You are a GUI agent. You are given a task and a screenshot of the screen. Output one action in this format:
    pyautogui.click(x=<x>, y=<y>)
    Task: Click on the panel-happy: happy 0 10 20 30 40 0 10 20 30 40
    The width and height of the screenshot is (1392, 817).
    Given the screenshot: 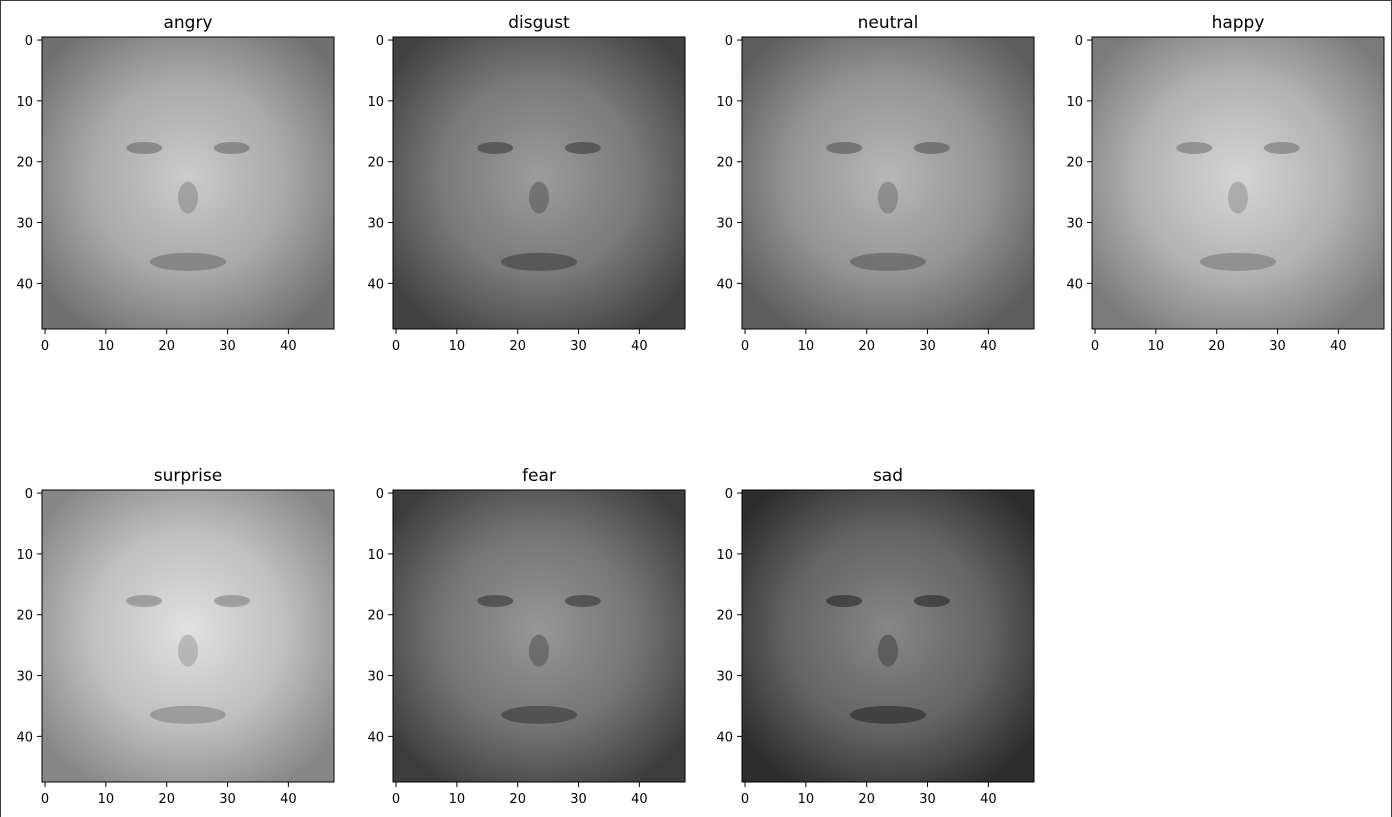 What is the action you would take?
    pyautogui.click(x=1225, y=183)
    